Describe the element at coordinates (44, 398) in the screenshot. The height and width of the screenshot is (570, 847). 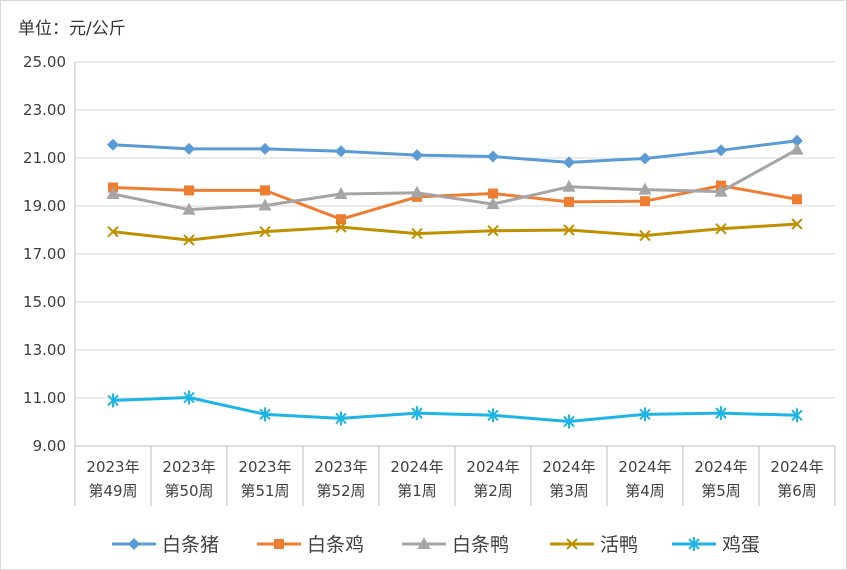
I see `y-tick-label: 11.00` at that location.